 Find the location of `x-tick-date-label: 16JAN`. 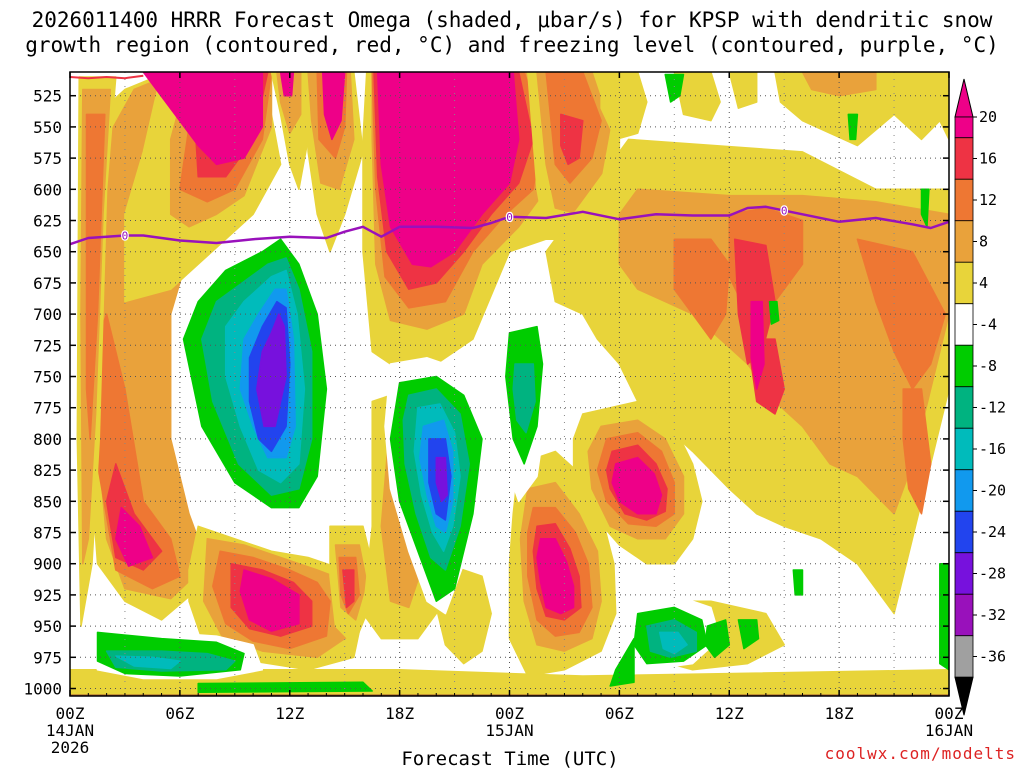

x-tick-date-label: 16JAN is located at coordinates (949, 730).